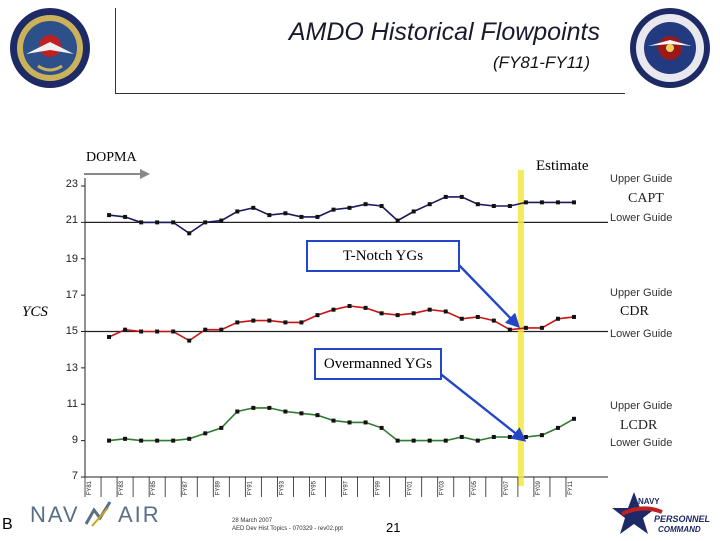 Image resolution: width=720 pixels, height=541 pixels. Describe the element at coordinates (641, 293) in the screenshot. I see `cdr-upper-guide: Upper Guide` at that location.